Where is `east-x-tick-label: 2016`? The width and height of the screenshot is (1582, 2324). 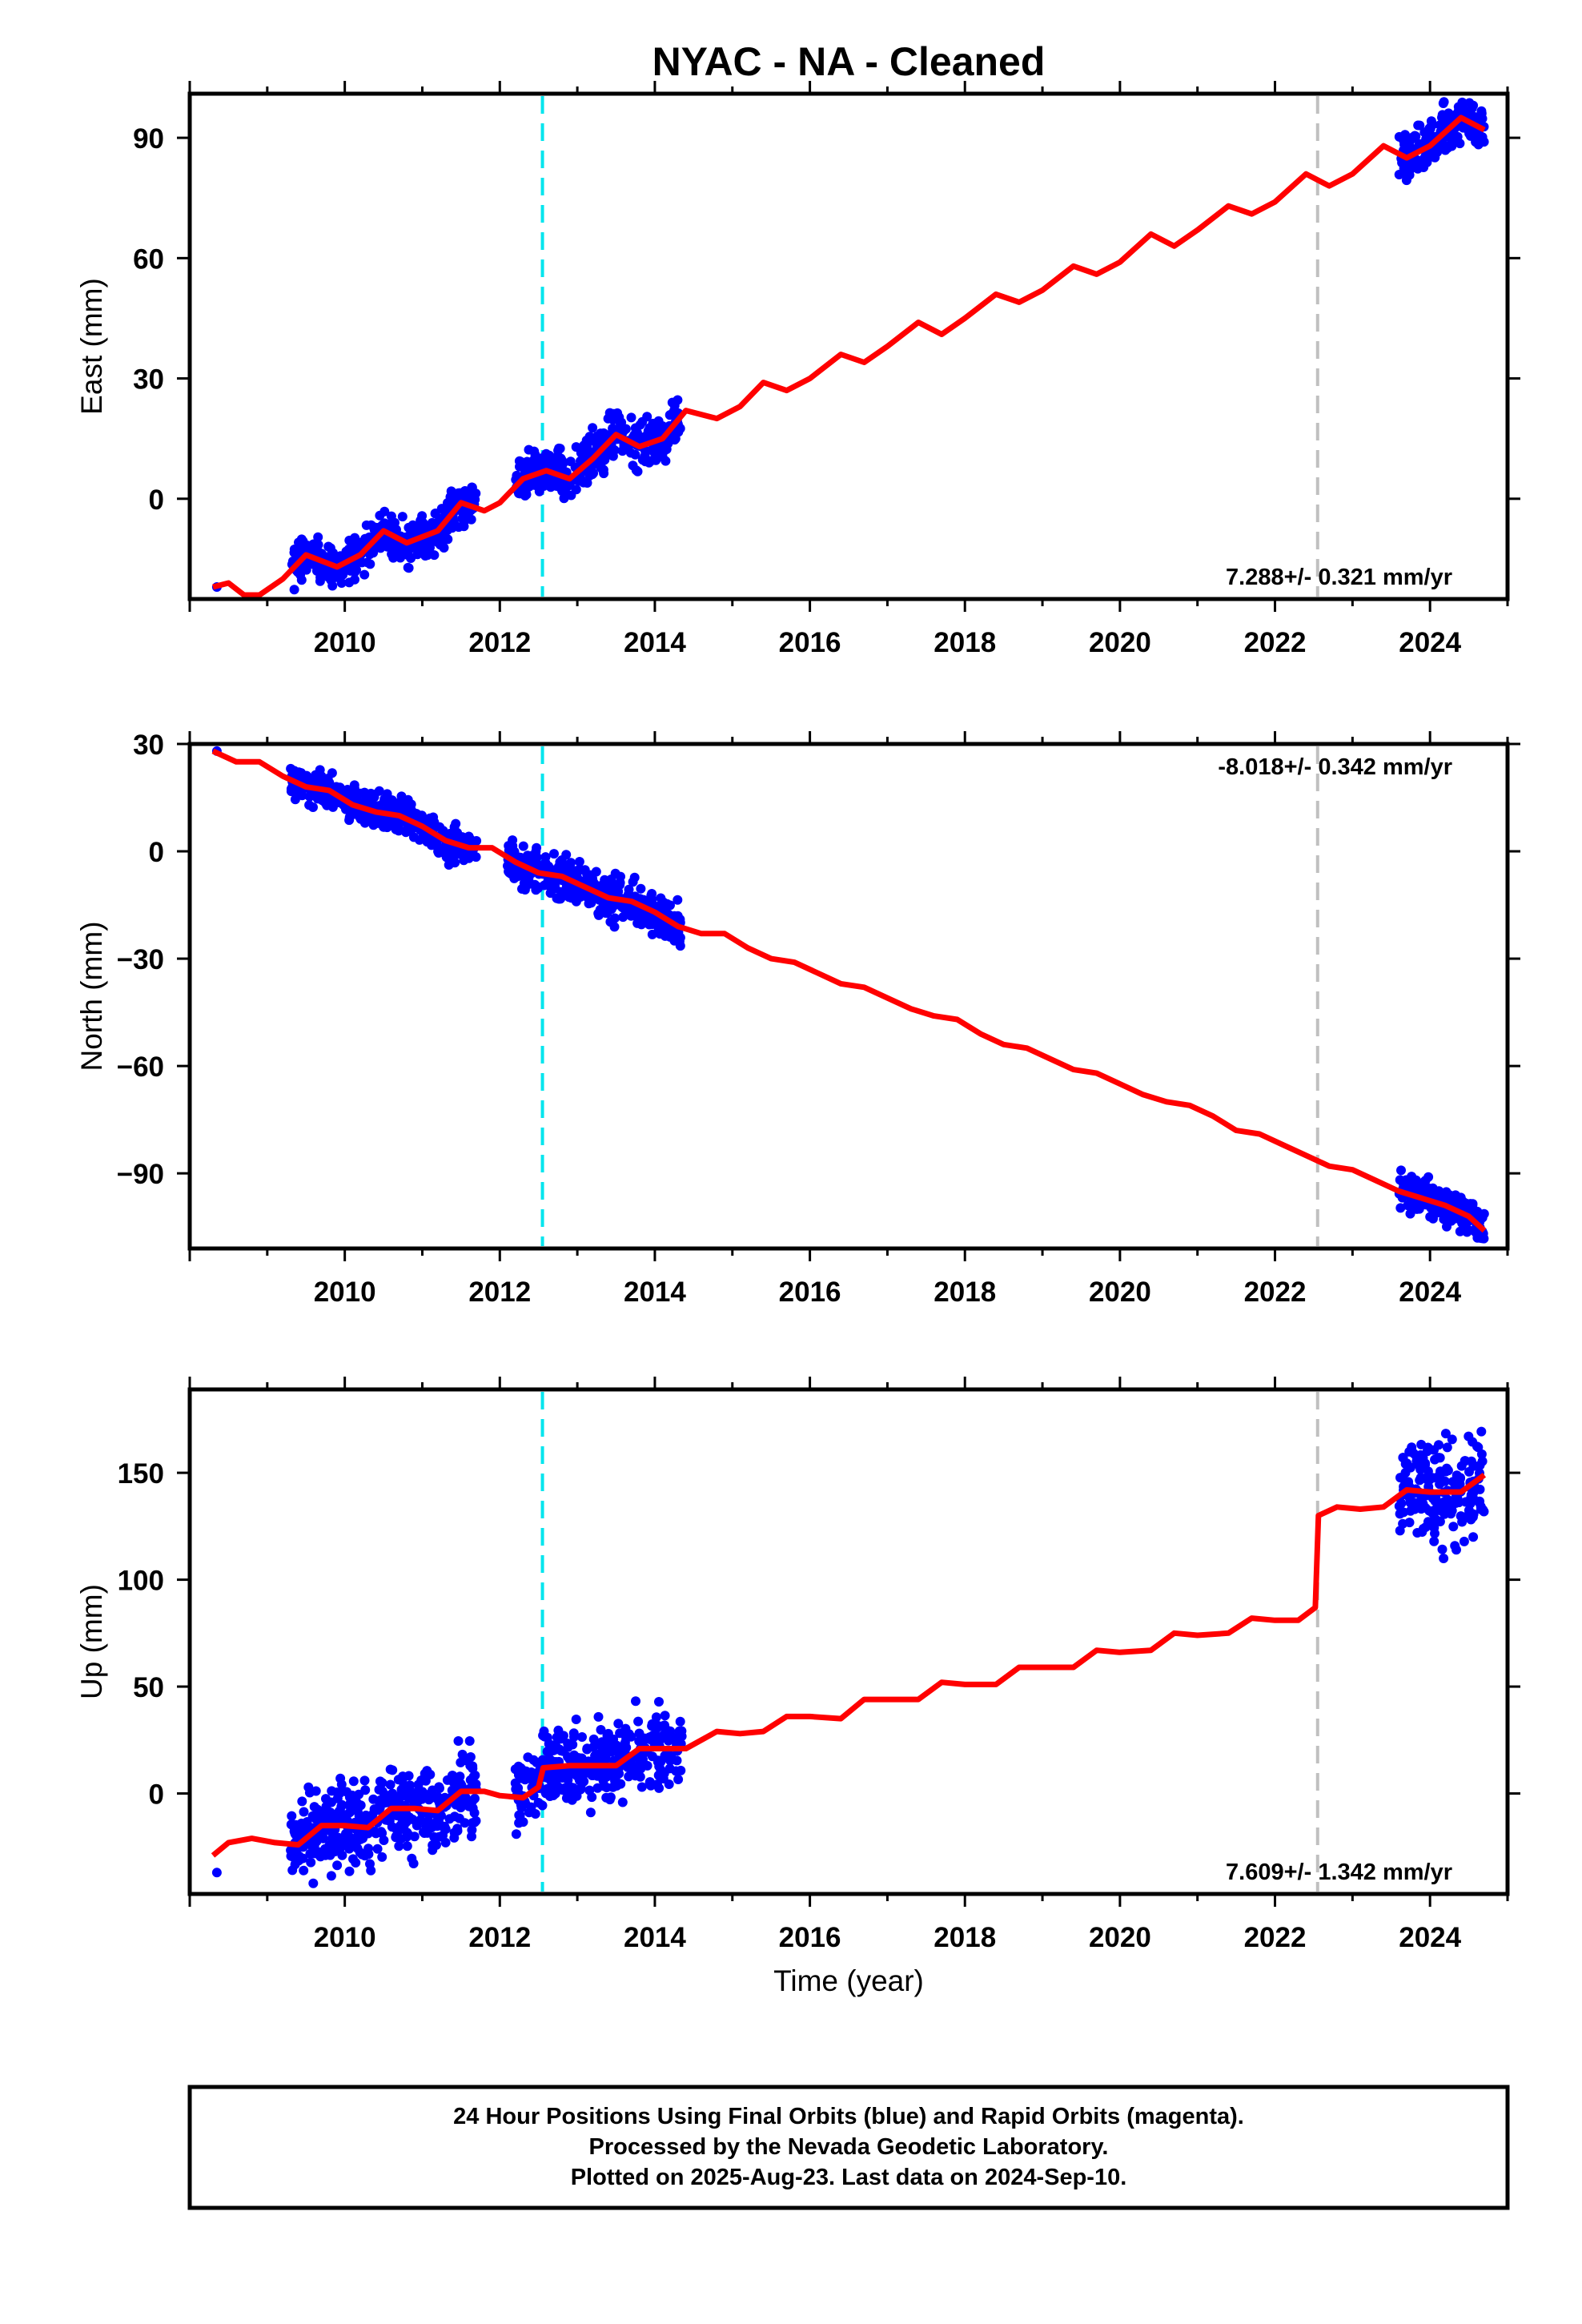
east-x-tick-label: 2016 is located at coordinates (810, 642).